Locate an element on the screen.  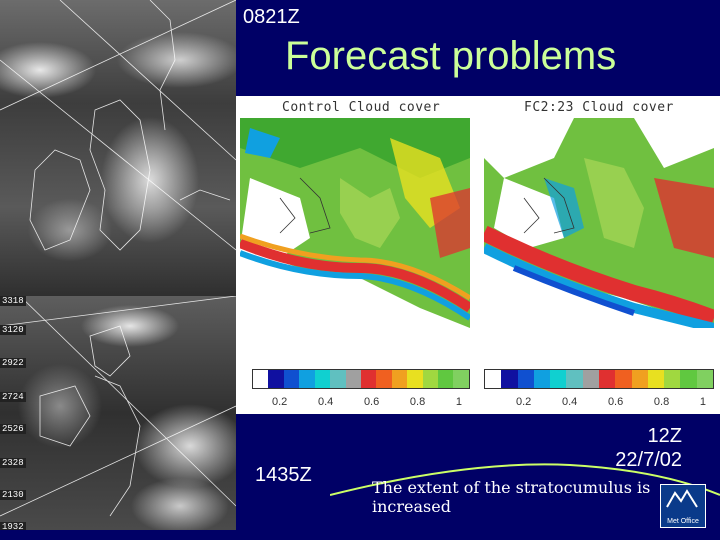
latitude-label: 3318 is located at coordinates (13, 301).